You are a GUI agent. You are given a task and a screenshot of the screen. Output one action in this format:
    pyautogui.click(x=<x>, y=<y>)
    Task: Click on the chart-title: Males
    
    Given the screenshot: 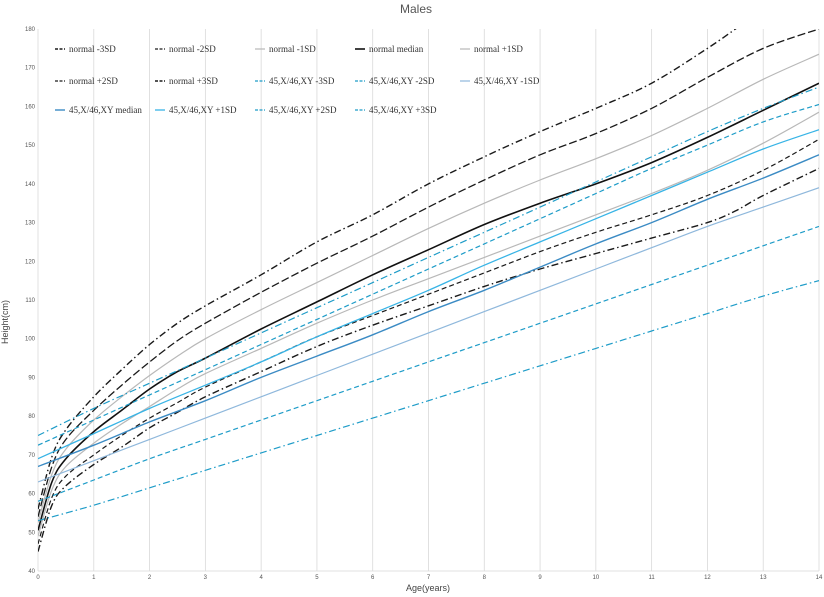 What is the action you would take?
    pyautogui.click(x=416, y=9)
    